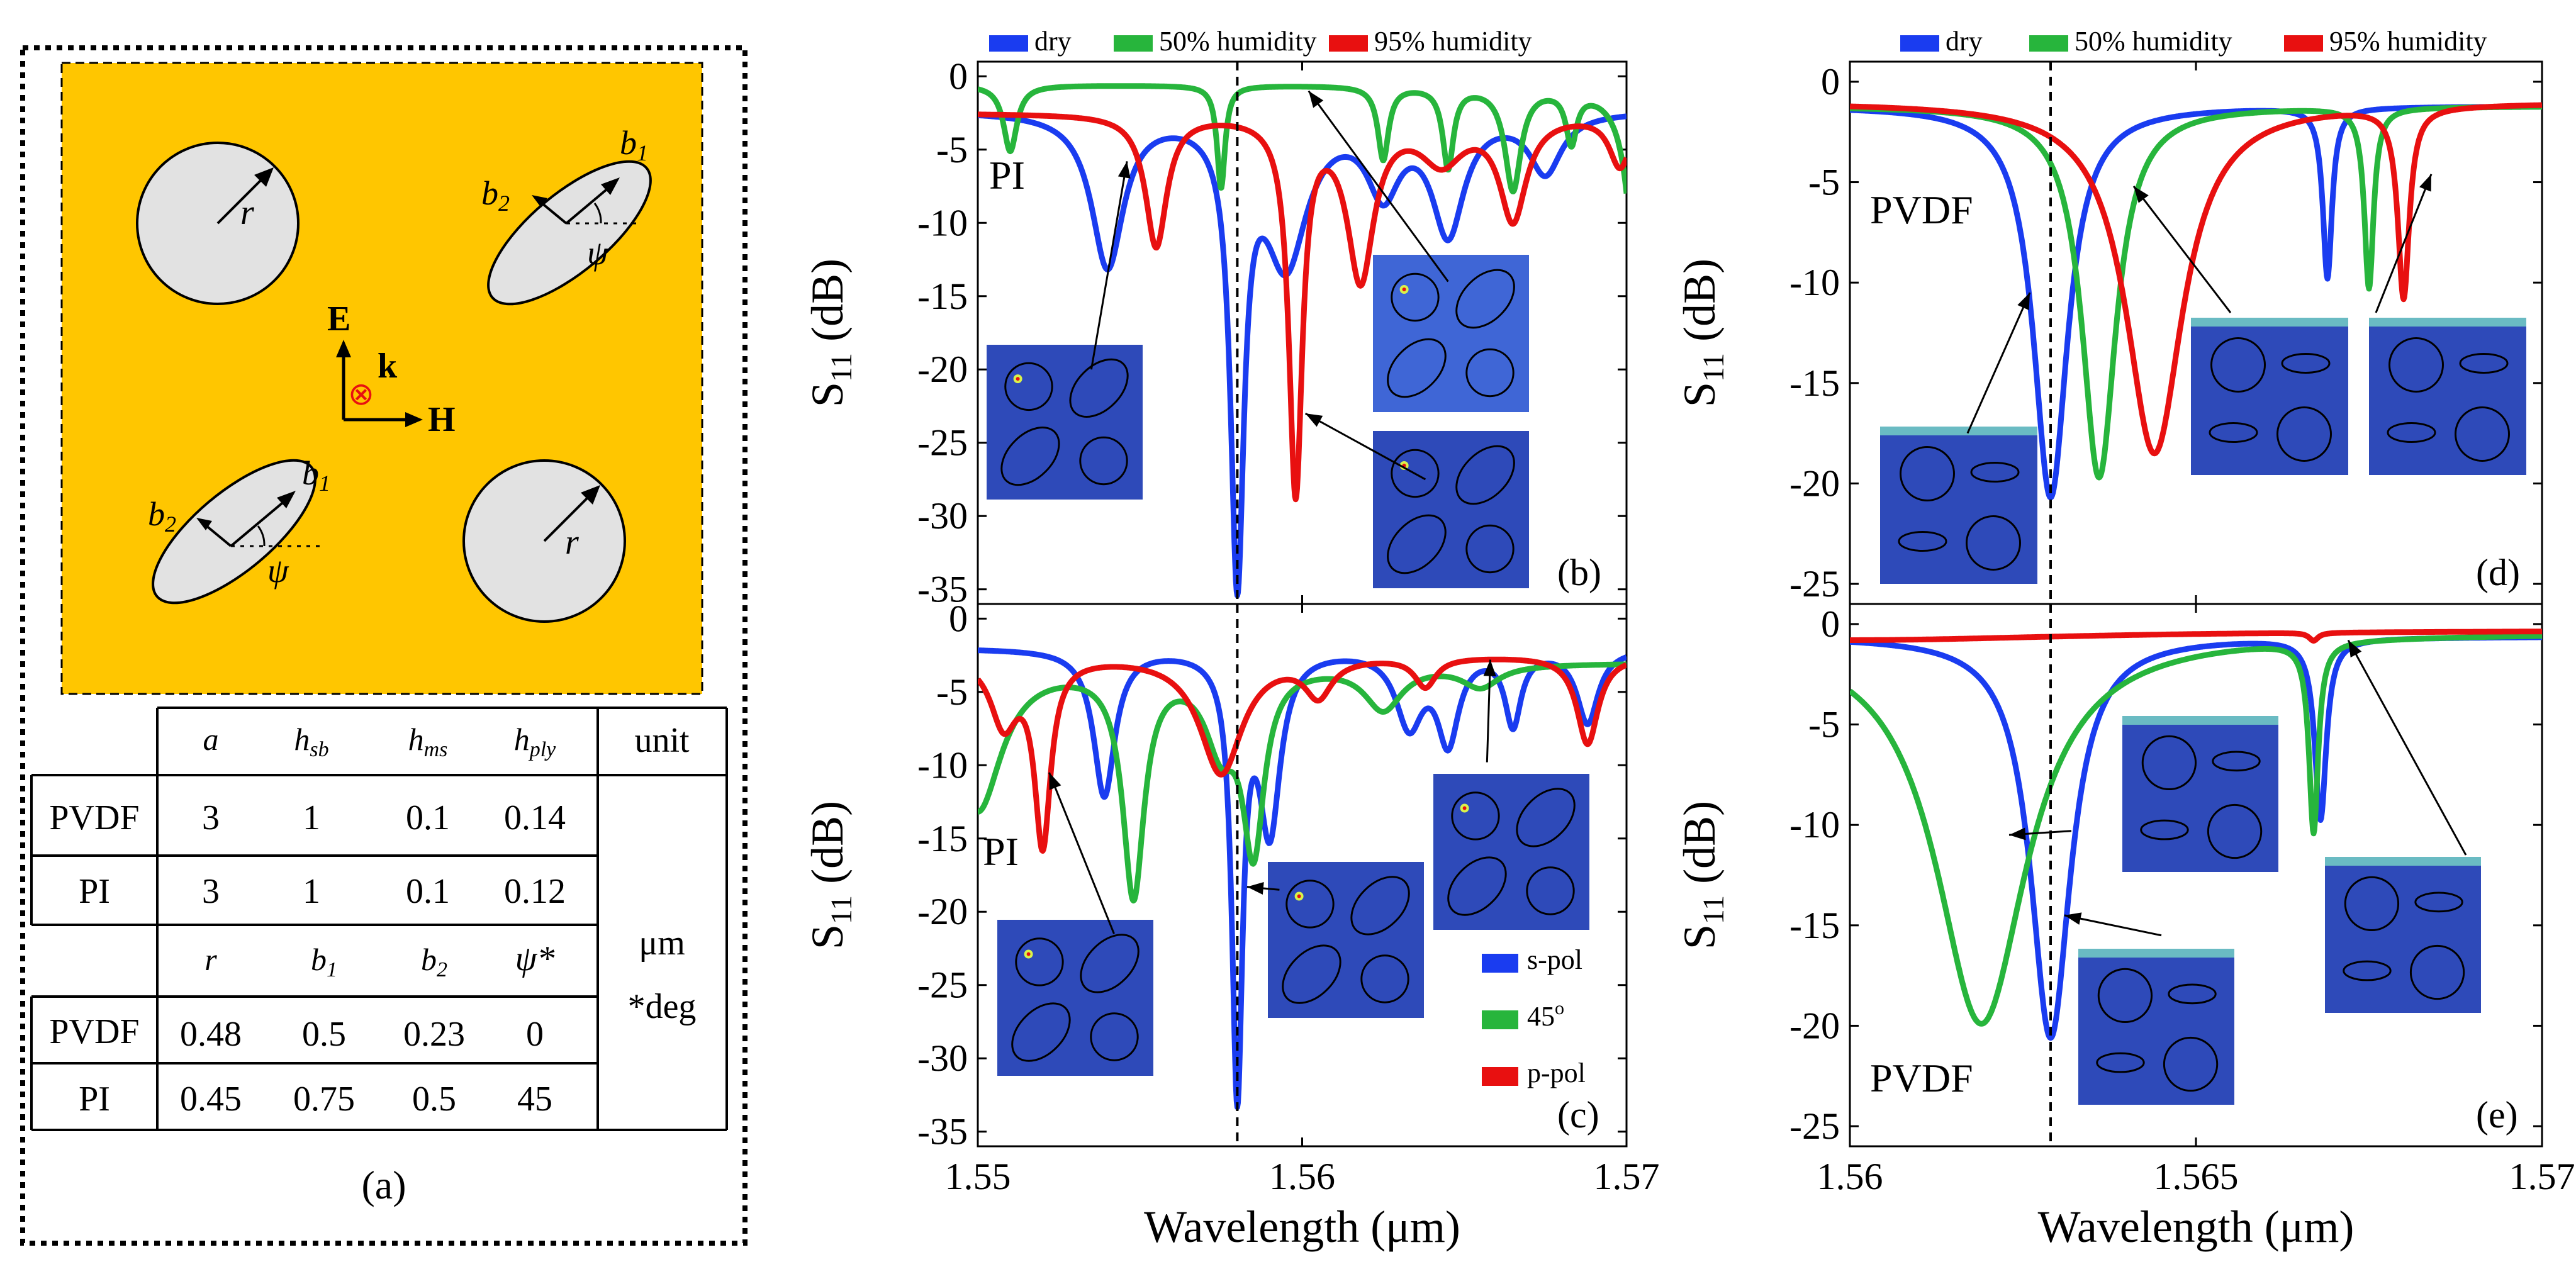 The width and height of the screenshot is (2576, 1274). Describe the element at coordinates (311, 891) in the screenshot. I see `table-cell: 1` at that location.